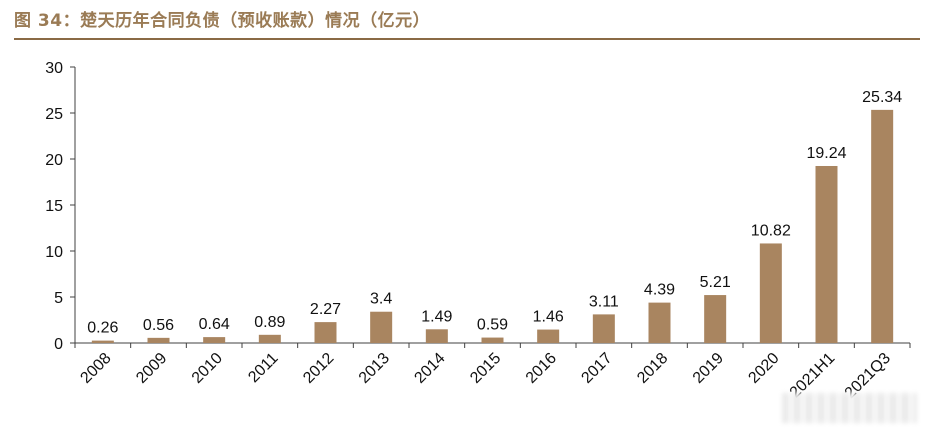 This screenshot has height=429, width=927. I want to click on bar-2010, so click(214, 340).